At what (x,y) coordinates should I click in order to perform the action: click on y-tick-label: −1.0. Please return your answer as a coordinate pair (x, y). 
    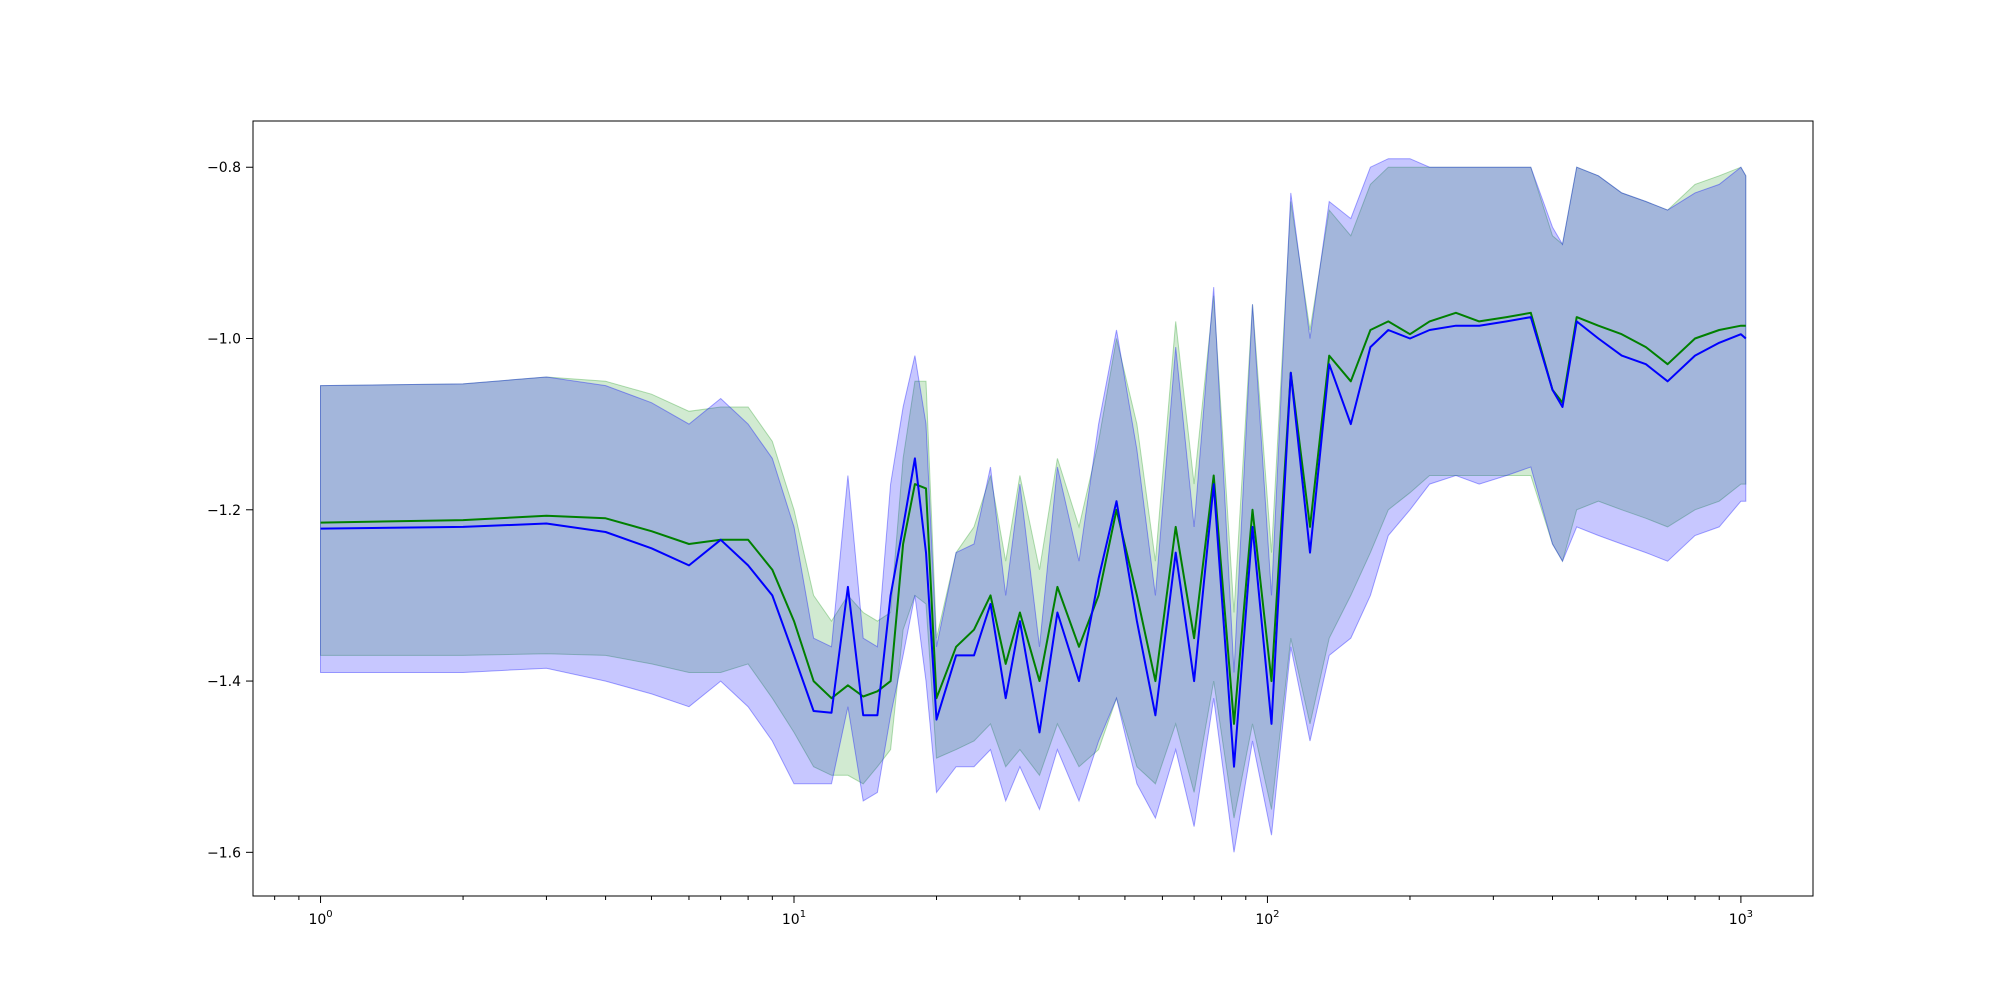
    Looking at the image, I should click on (224, 340).